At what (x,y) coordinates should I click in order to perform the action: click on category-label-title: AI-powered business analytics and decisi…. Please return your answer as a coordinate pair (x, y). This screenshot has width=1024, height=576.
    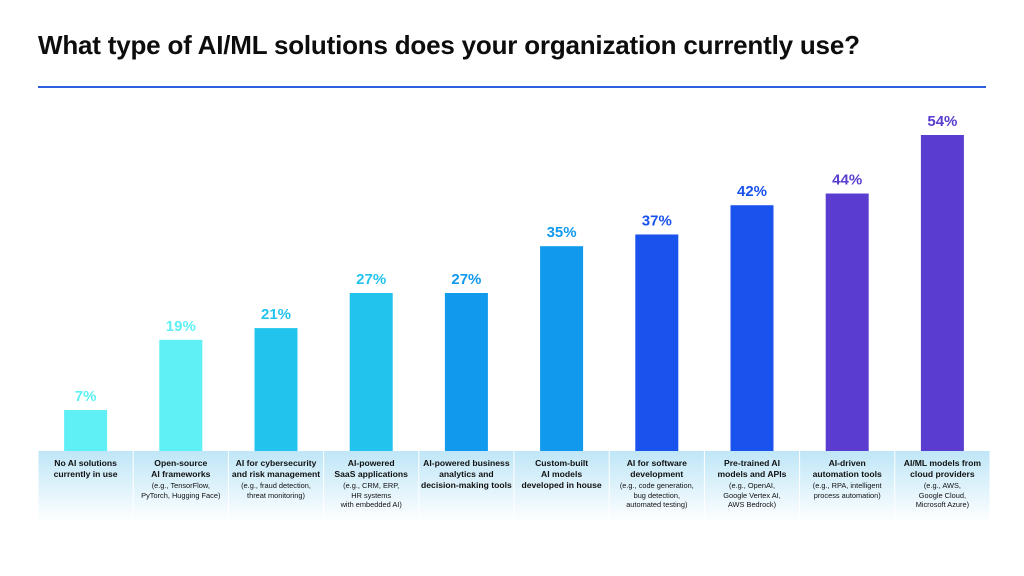
    Looking at the image, I should click on (466, 474).